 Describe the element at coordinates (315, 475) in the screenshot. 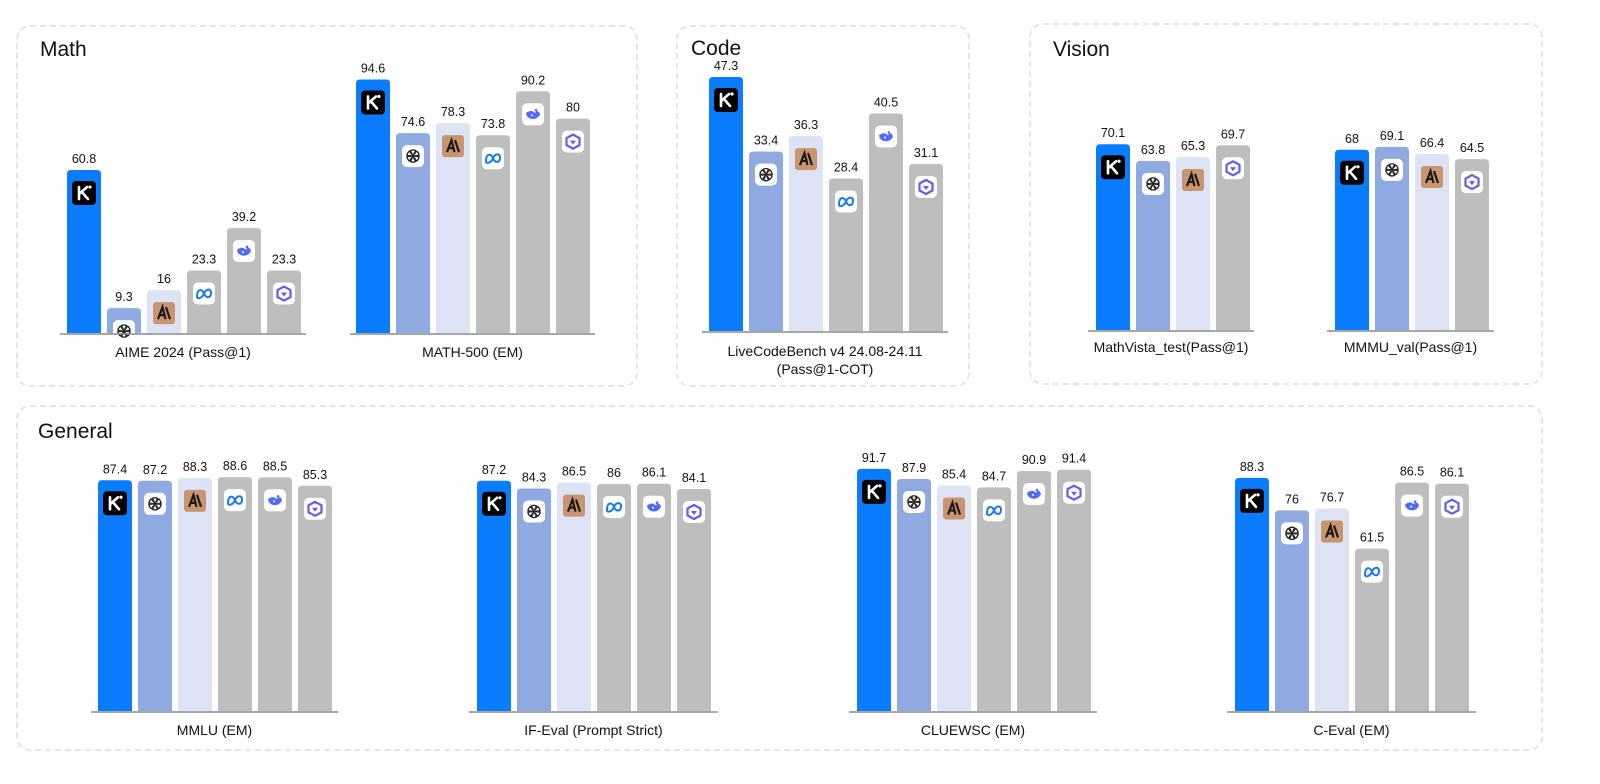

I see `data-label: 85.3` at that location.